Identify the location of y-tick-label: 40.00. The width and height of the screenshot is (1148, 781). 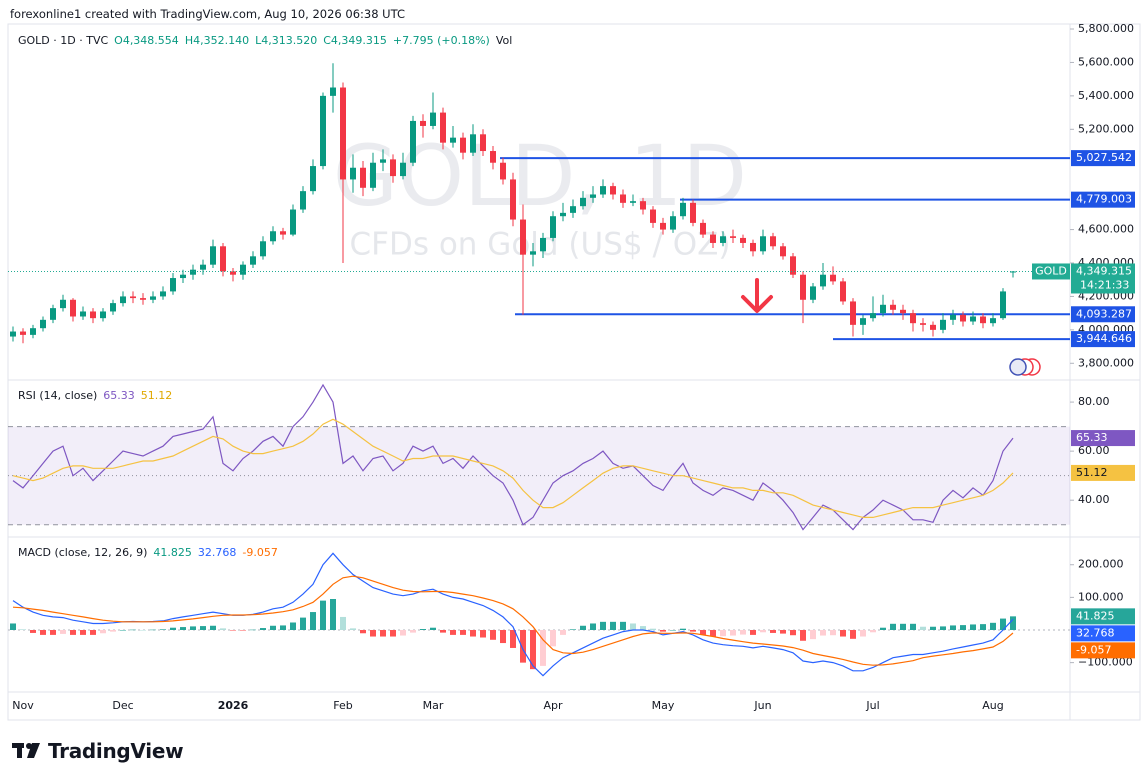
(1094, 499).